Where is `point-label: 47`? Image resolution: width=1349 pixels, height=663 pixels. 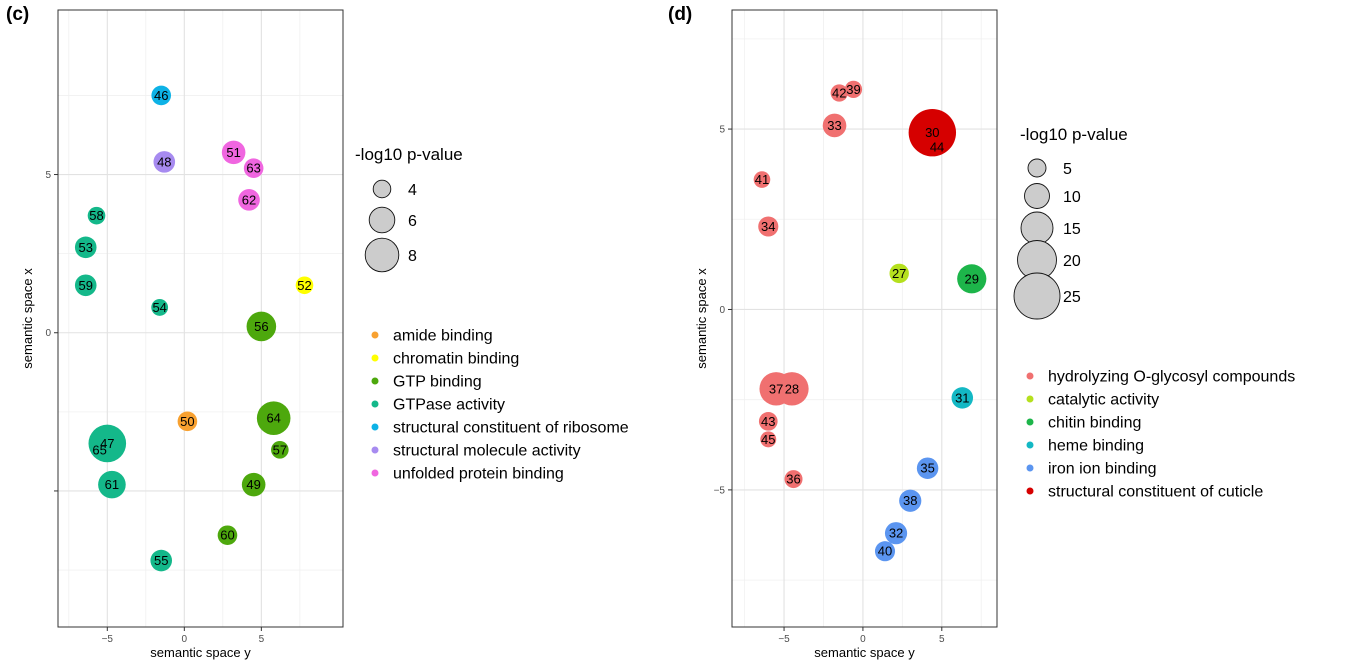
point-label: 47 is located at coordinates (107, 443).